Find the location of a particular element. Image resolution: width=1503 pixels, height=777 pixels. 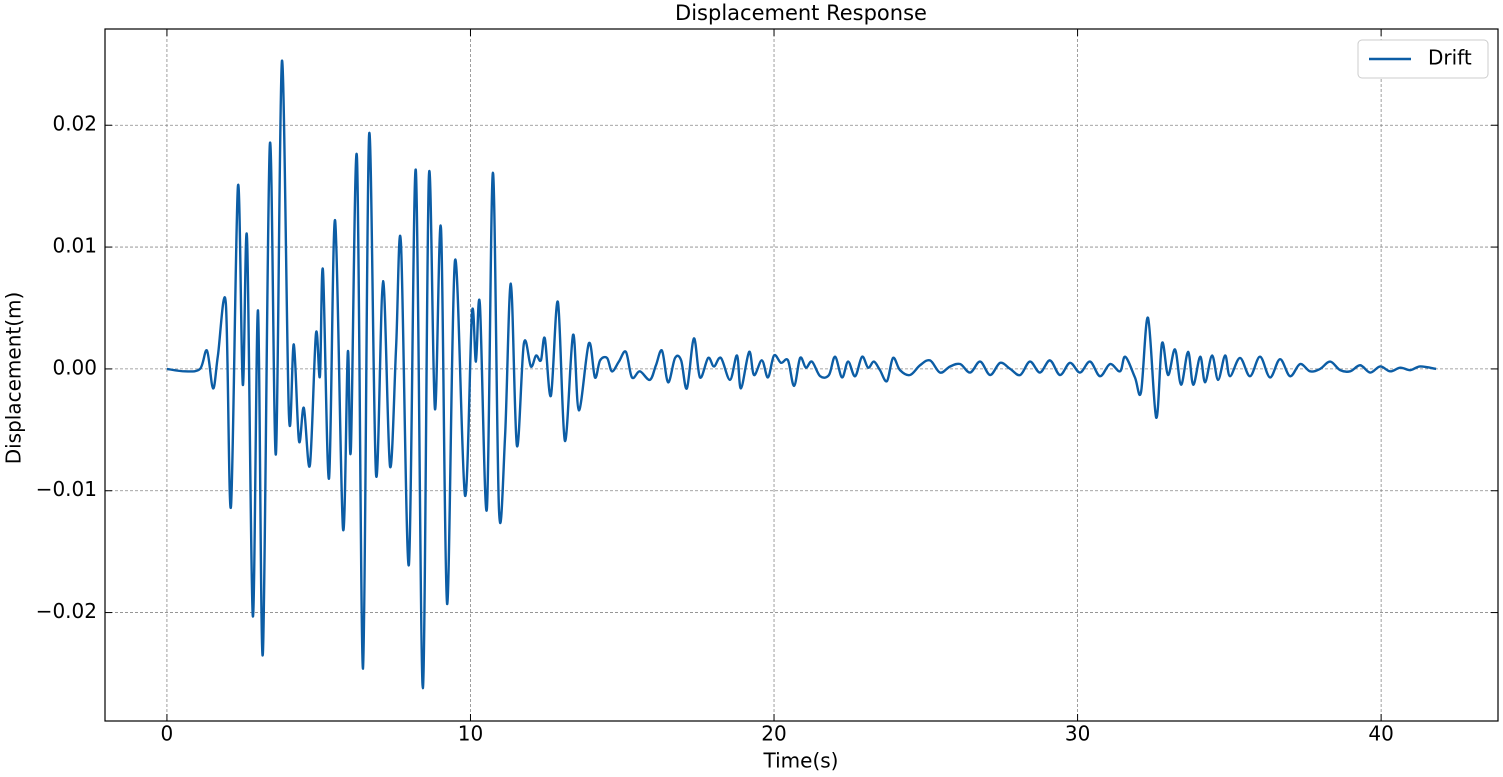

chart-title: Displacement Response is located at coordinates (801, 13).